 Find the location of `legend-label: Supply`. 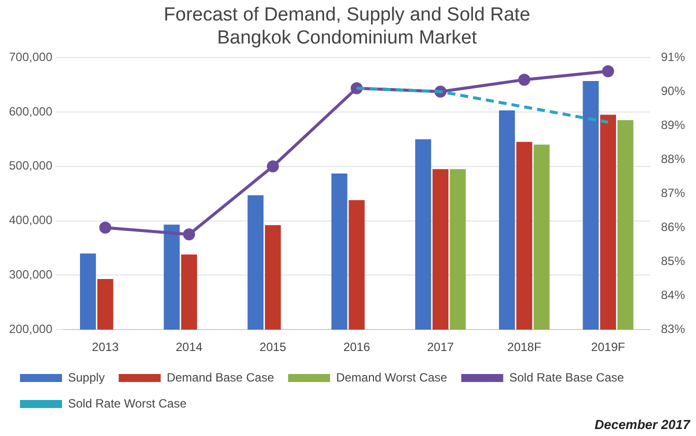

legend-label: Supply is located at coordinates (86, 377).